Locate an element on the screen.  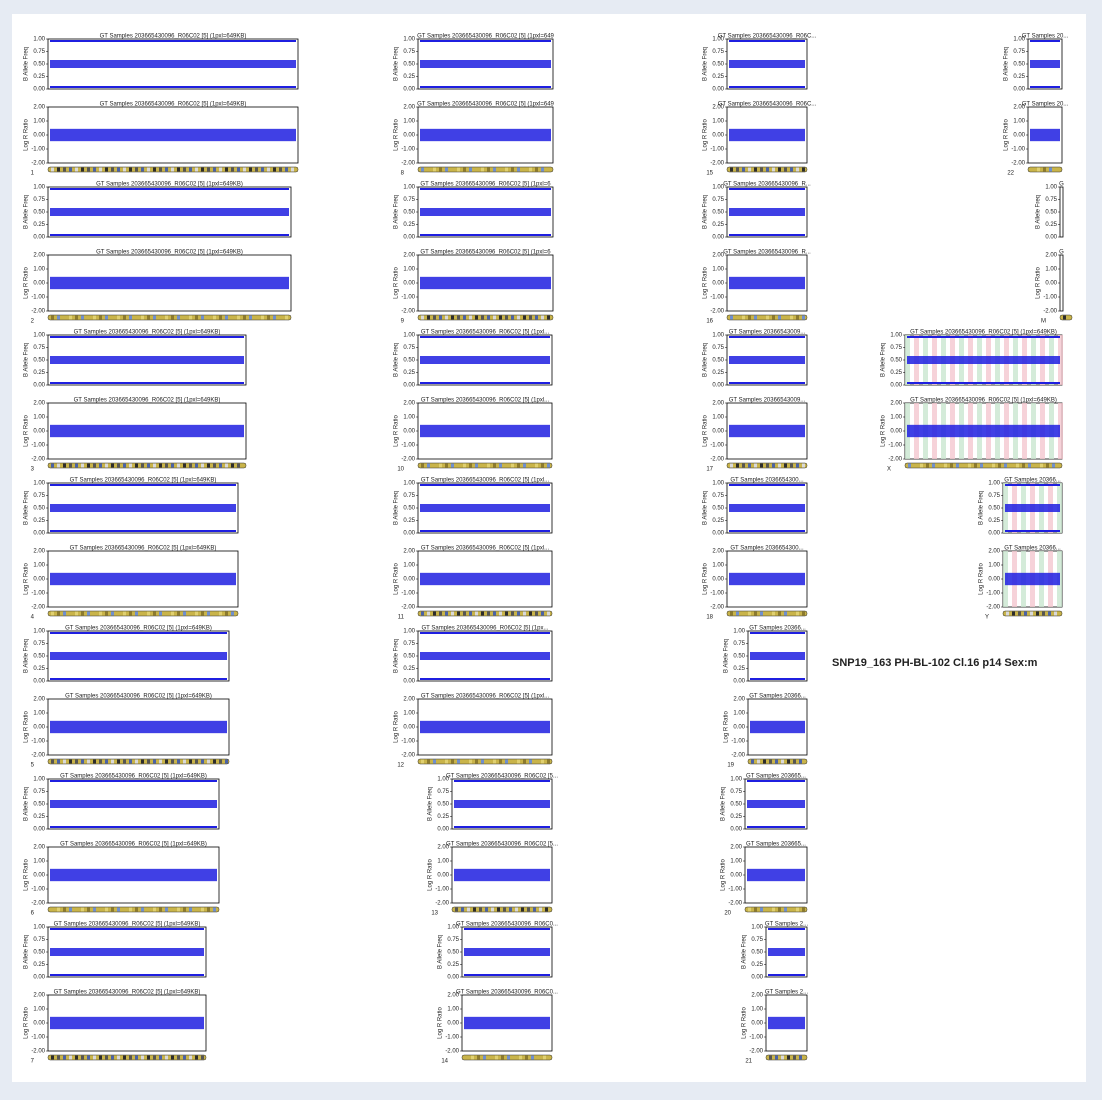
y-tick-label: 2.00 is located at coordinates (718, 404).